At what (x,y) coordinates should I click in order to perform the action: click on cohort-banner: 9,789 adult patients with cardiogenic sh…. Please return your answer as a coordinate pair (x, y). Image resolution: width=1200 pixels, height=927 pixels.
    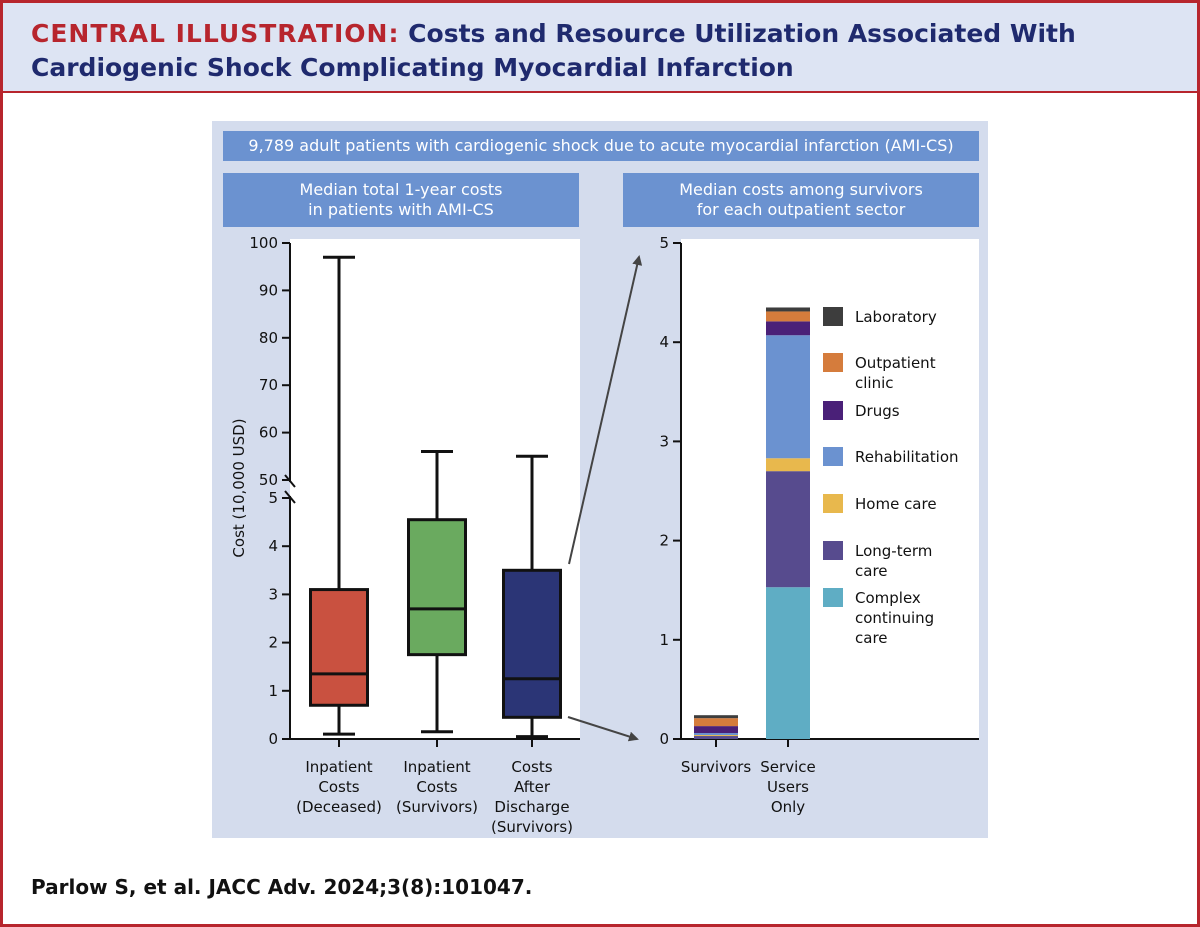
    Looking at the image, I should click on (601, 146).